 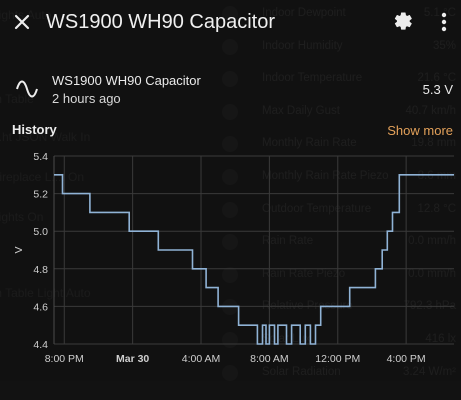 I want to click on y-tick-label: 5.2, so click(x=40, y=195).